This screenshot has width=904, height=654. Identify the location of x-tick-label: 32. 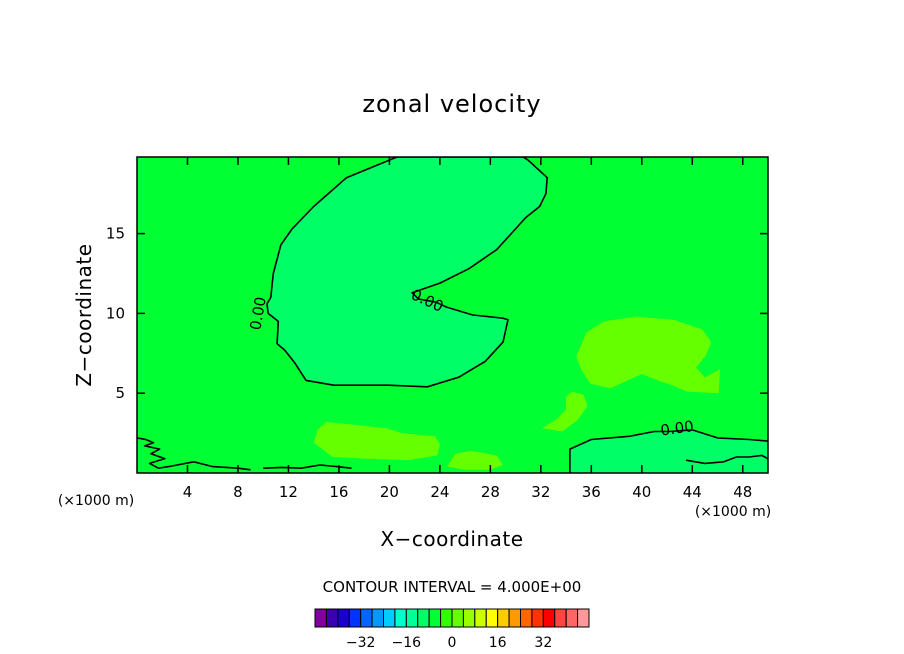
(540, 492).